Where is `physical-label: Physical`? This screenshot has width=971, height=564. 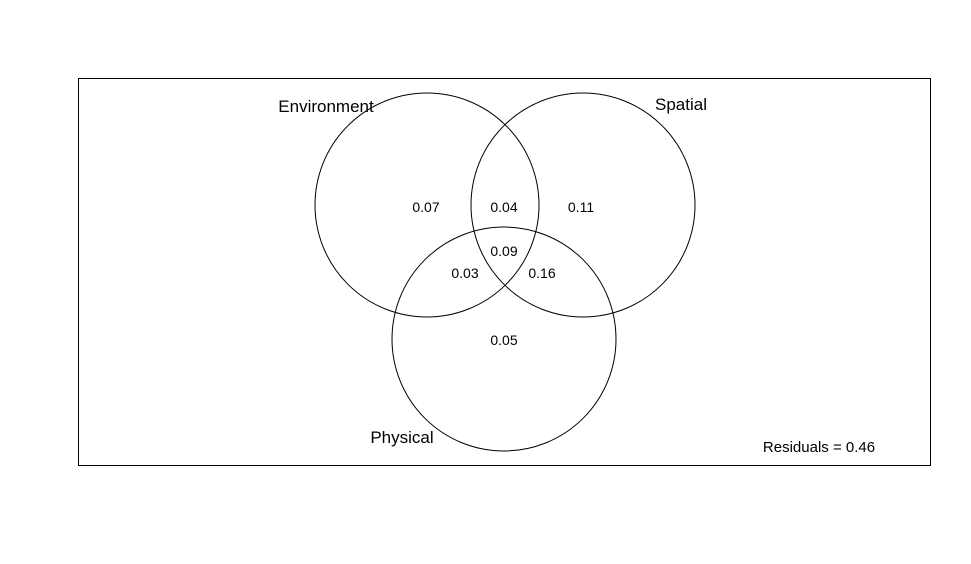
physical-label: Physical is located at coordinates (401, 437).